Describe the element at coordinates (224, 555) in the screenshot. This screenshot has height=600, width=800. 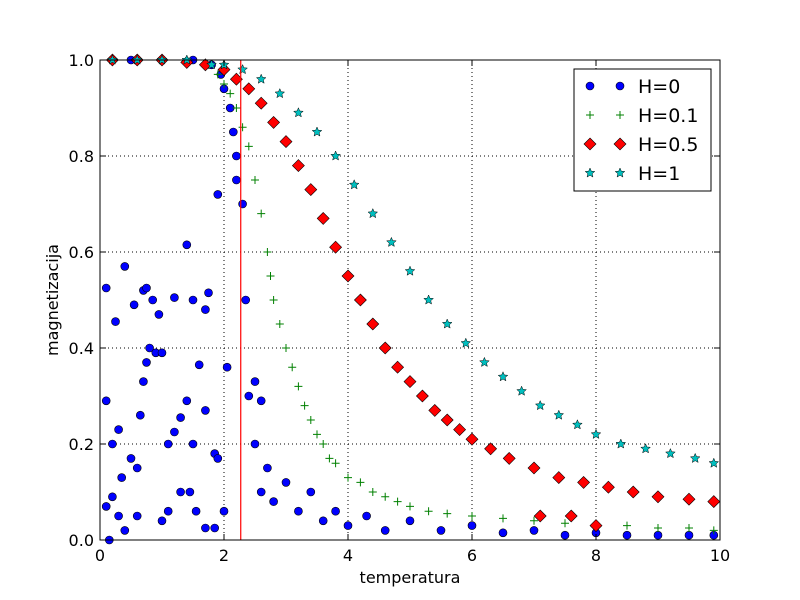
I see `x-tick-label: 2` at that location.